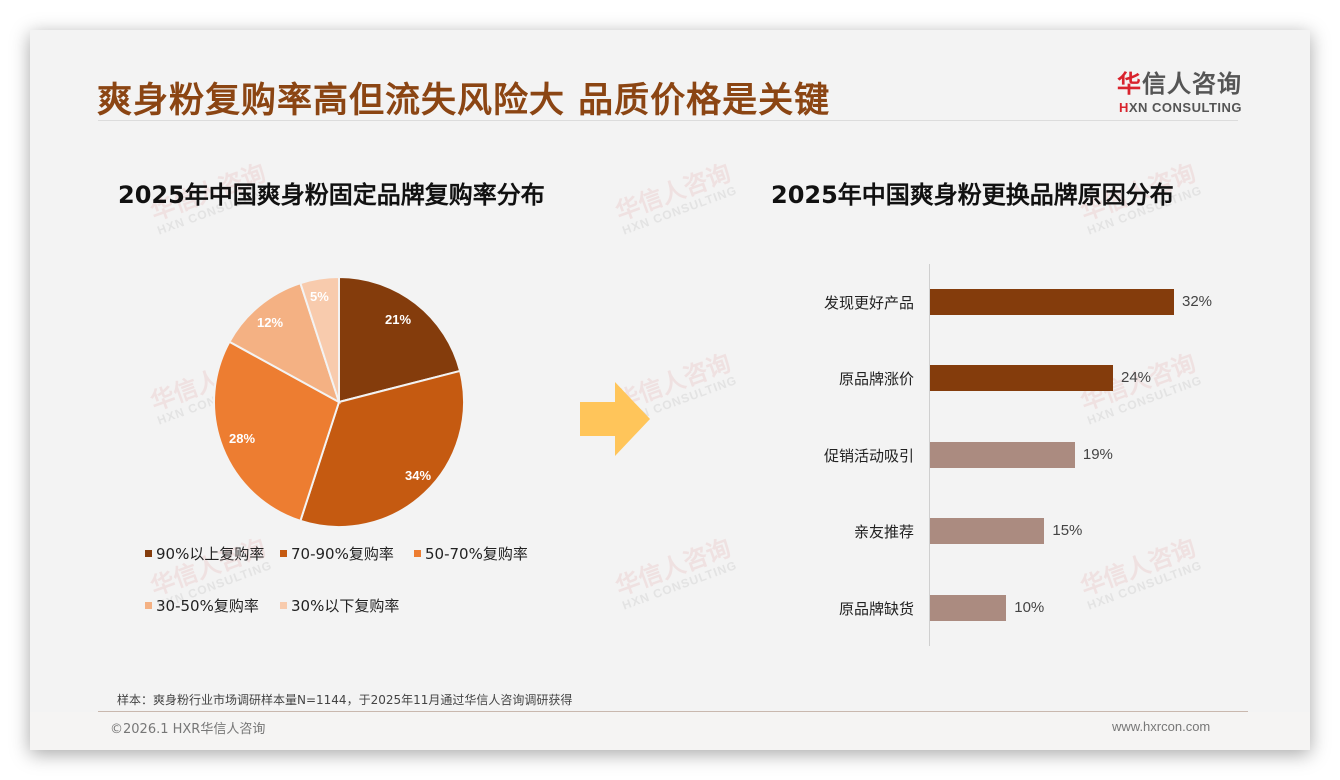 This screenshot has width=1340, height=780. What do you see at coordinates (1192, 84) in the screenshot?
I see `logo-cn-rest: 信人咨询` at bounding box center [1192, 84].